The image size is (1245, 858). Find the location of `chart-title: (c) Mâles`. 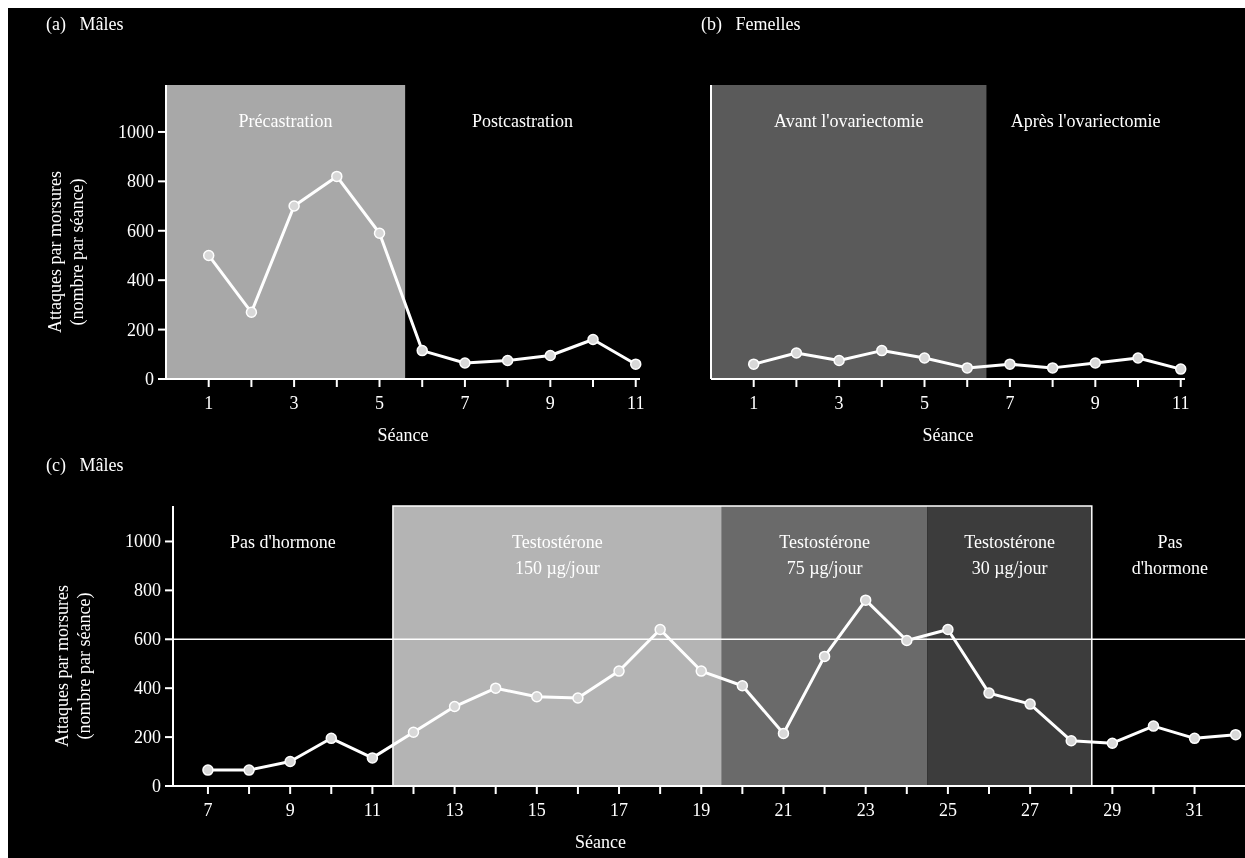

chart-title: (c) Mâles is located at coordinates (85, 465).